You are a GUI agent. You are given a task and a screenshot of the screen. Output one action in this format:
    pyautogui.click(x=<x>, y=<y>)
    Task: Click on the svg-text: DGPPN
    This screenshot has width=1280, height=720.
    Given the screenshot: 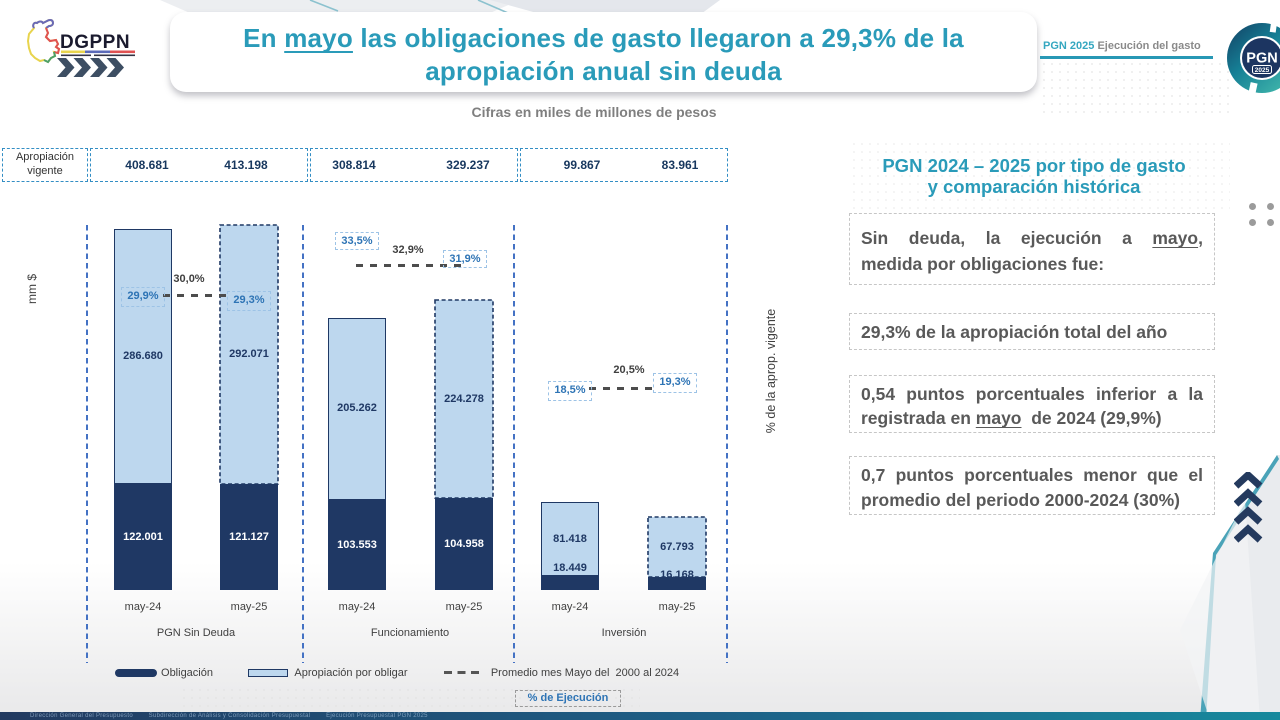 What is the action you would take?
    pyautogui.click(x=95, y=42)
    